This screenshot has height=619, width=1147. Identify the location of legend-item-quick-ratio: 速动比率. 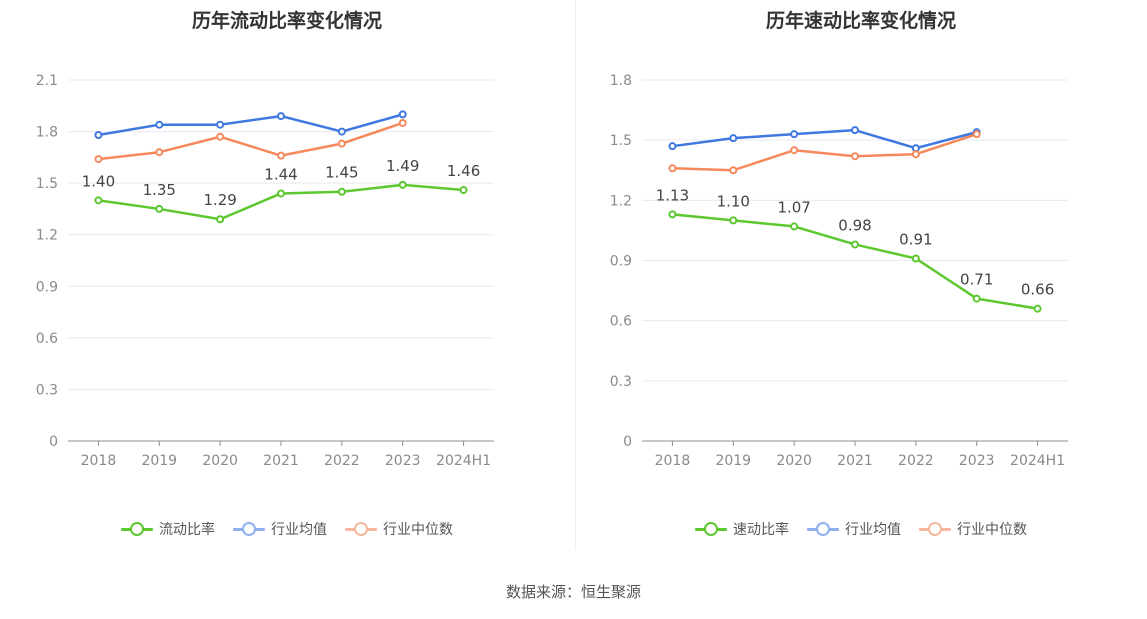
(742, 529).